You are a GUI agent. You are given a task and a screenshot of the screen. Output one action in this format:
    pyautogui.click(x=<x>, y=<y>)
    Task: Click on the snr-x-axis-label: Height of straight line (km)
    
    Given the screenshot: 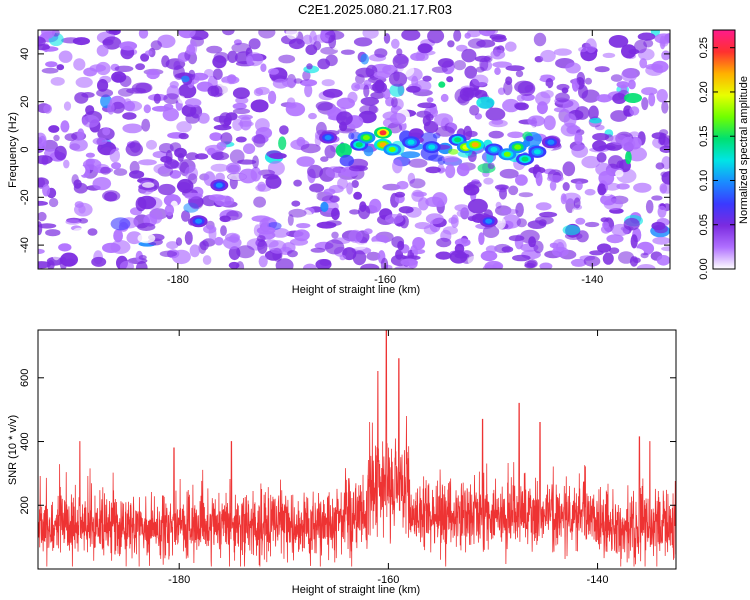 What is the action you would take?
    pyautogui.click(x=356, y=590)
    